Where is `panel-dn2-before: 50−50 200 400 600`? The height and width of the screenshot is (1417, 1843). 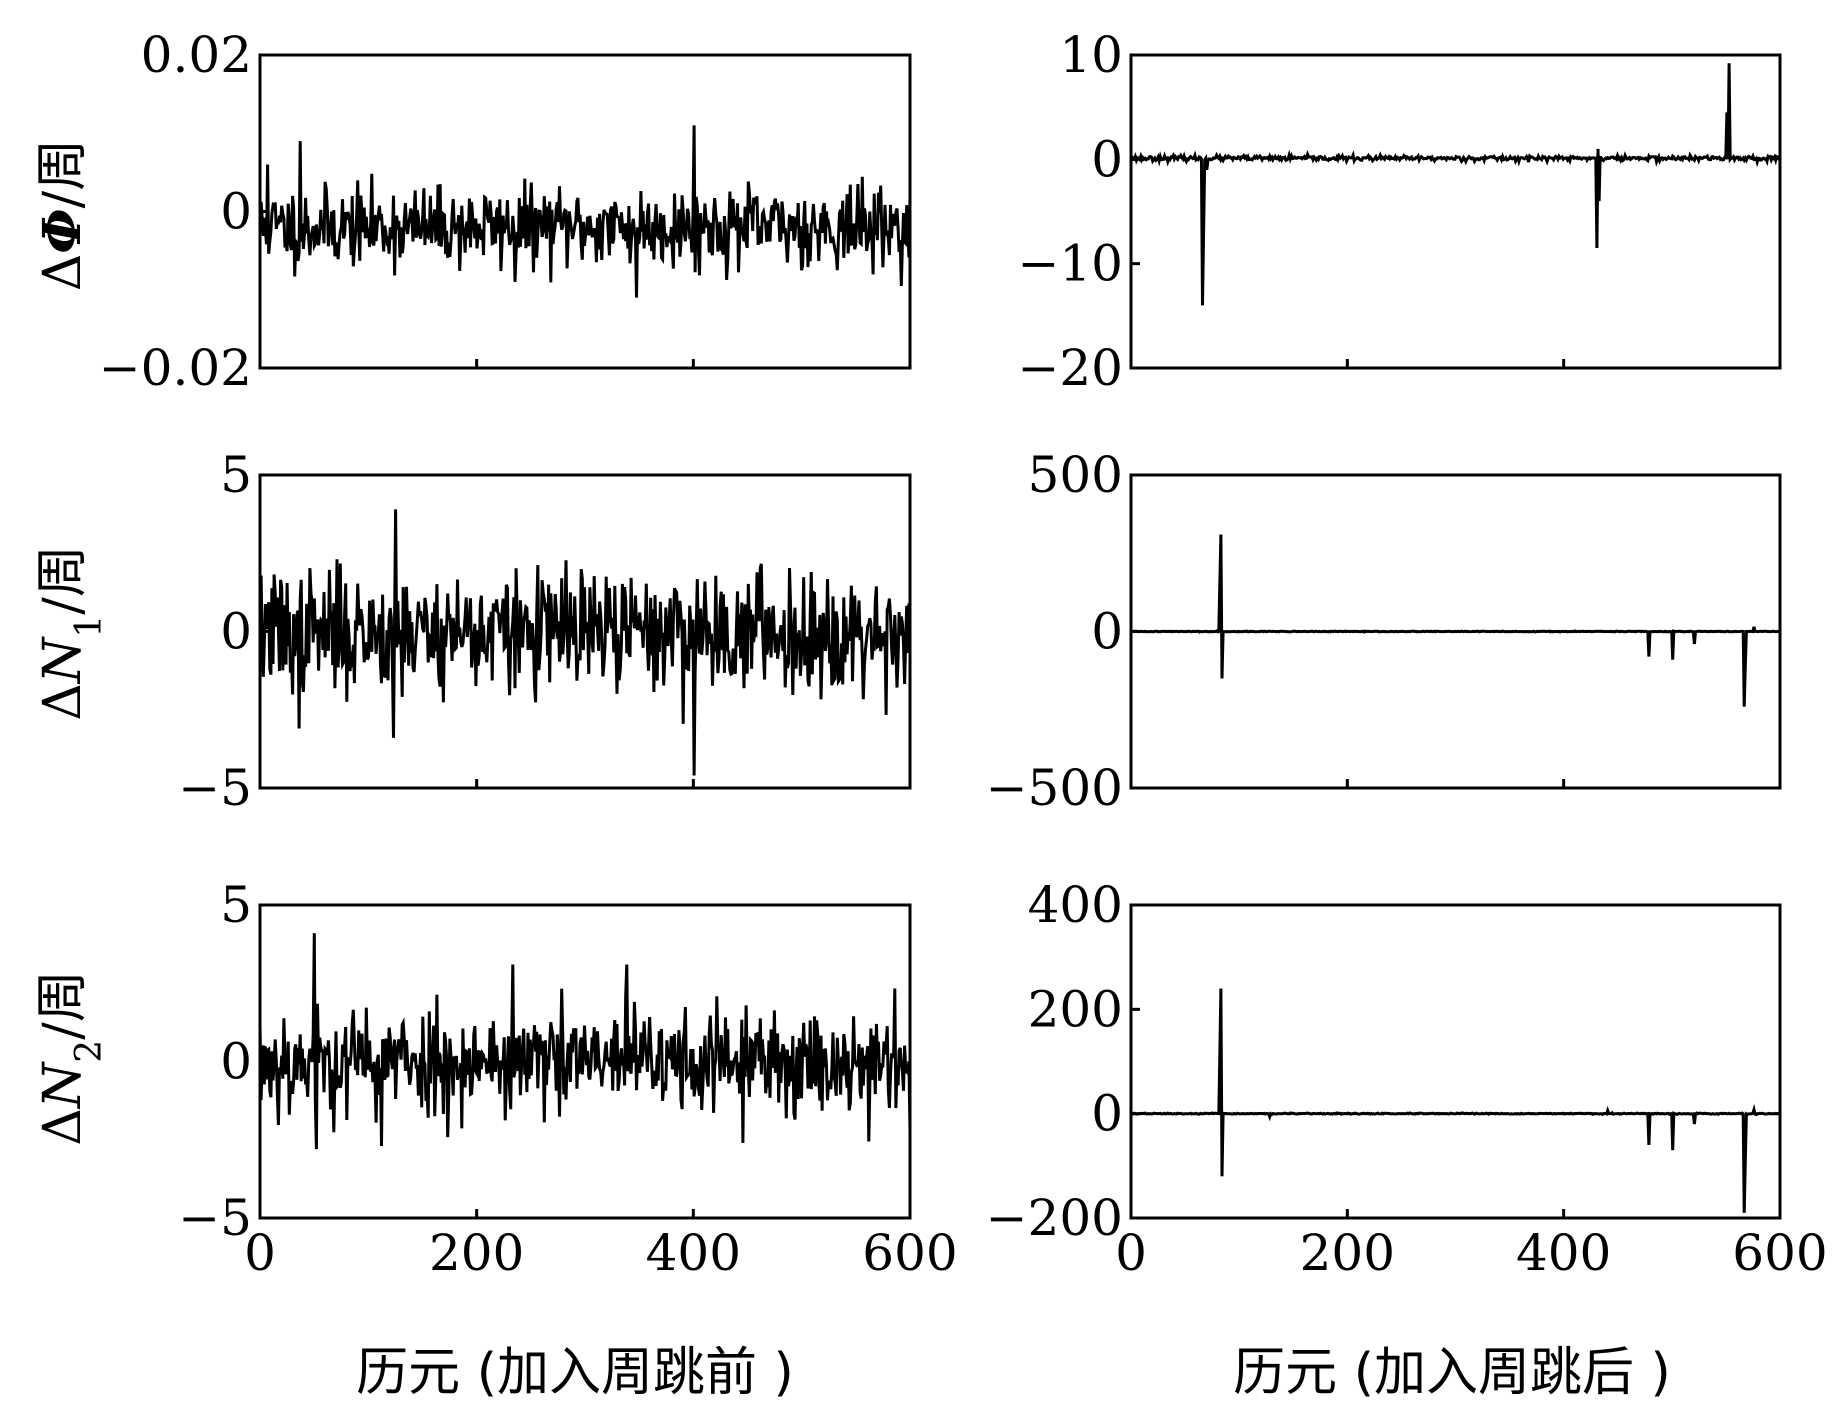 panel-dn2-before: 50−50 200 400 600 is located at coordinates (567, 1079).